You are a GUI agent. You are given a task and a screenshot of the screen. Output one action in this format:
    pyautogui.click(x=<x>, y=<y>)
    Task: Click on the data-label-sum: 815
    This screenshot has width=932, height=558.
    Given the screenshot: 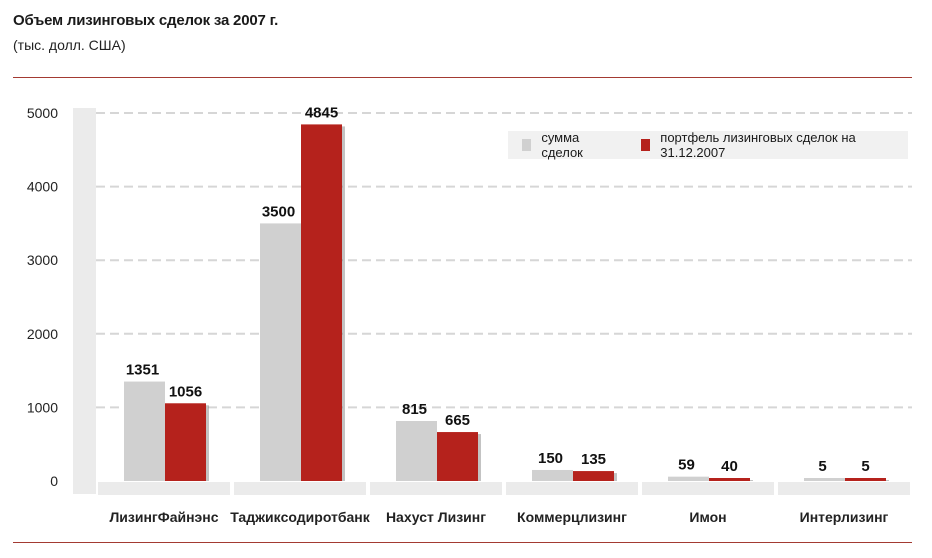 What is the action you would take?
    pyautogui.click(x=414, y=409)
    